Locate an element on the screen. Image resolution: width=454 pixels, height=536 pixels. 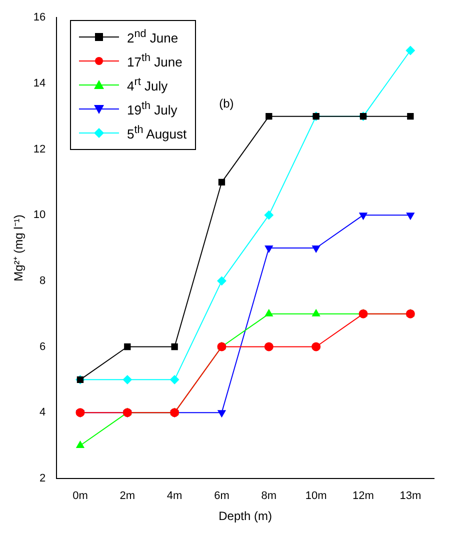
annotation: (b) is located at coordinates (226, 103).